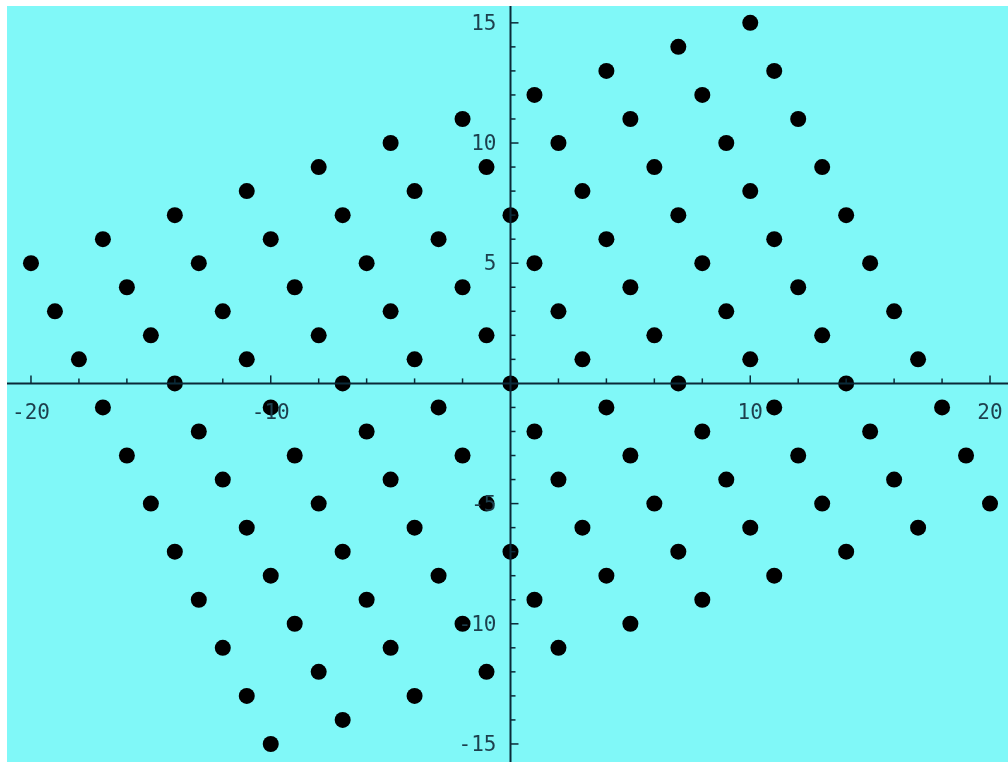 The height and width of the screenshot is (762, 1008). Describe the element at coordinates (490, 263) in the screenshot. I see `y-tick-label: 5` at that location.